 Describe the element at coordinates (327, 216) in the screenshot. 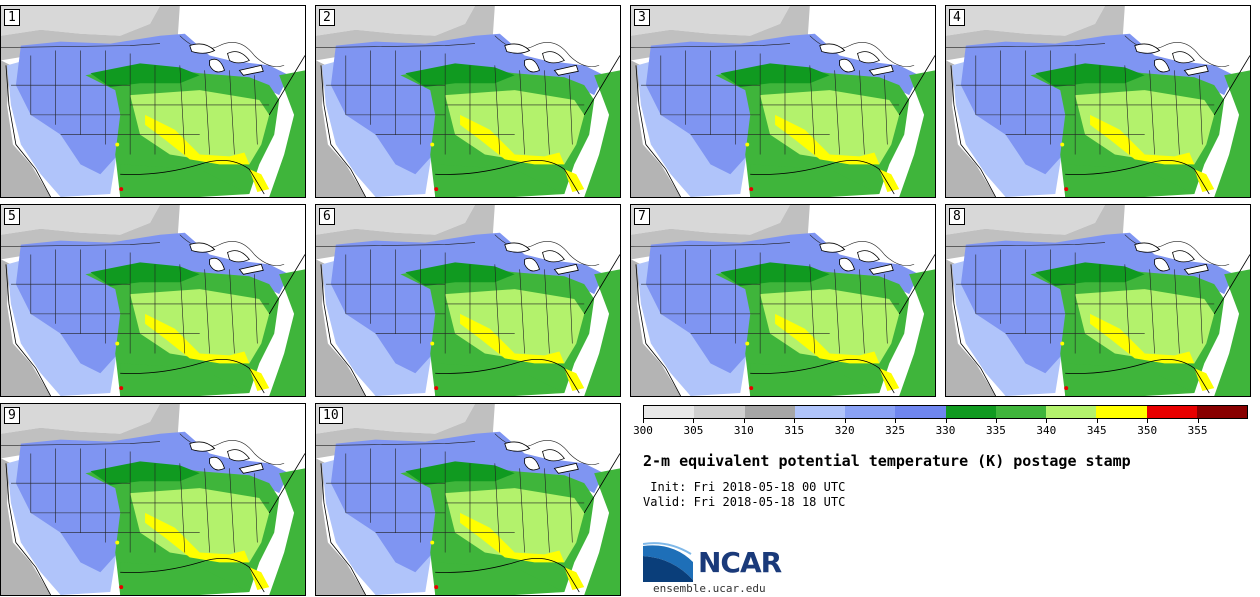

I see `panel-label: 6` at that location.